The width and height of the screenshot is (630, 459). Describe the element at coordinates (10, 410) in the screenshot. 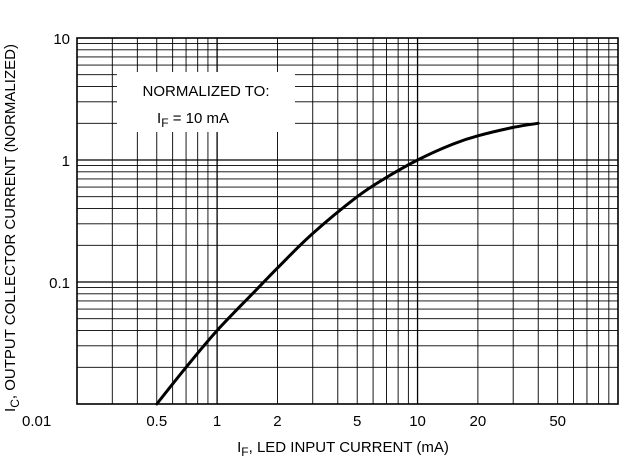

I see `y-axis-title-symbol: I` at that location.